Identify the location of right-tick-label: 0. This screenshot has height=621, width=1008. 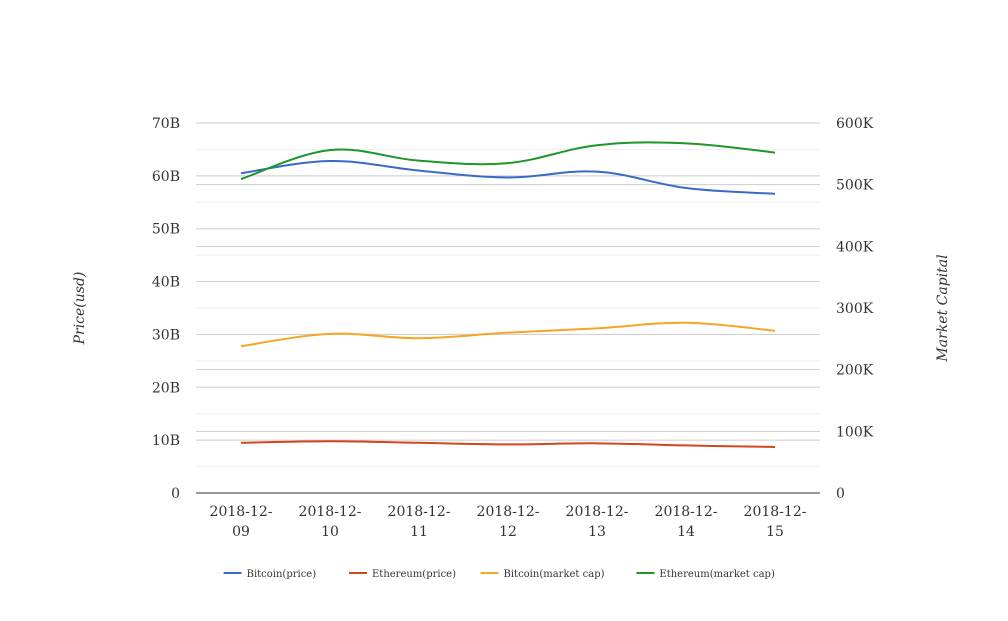
(840, 494).